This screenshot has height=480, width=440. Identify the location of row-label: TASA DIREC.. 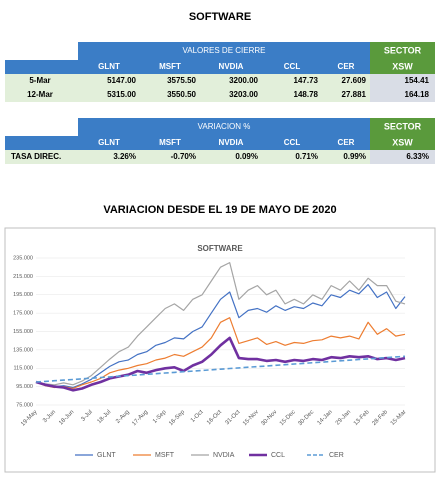
(36, 156).